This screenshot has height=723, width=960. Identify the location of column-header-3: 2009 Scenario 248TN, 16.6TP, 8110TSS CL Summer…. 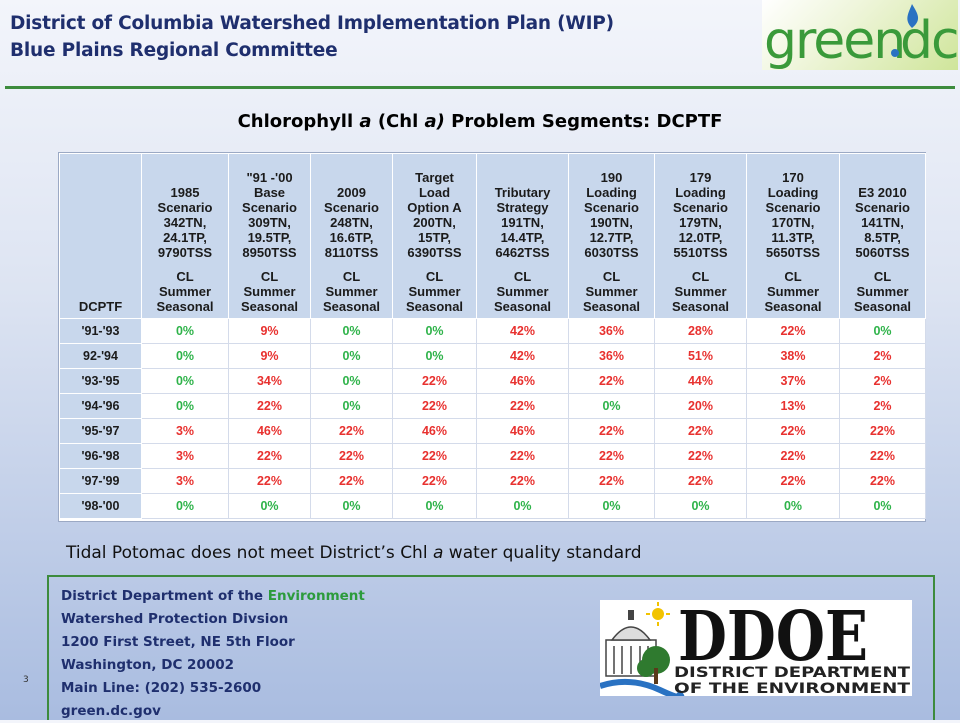
(351, 236).